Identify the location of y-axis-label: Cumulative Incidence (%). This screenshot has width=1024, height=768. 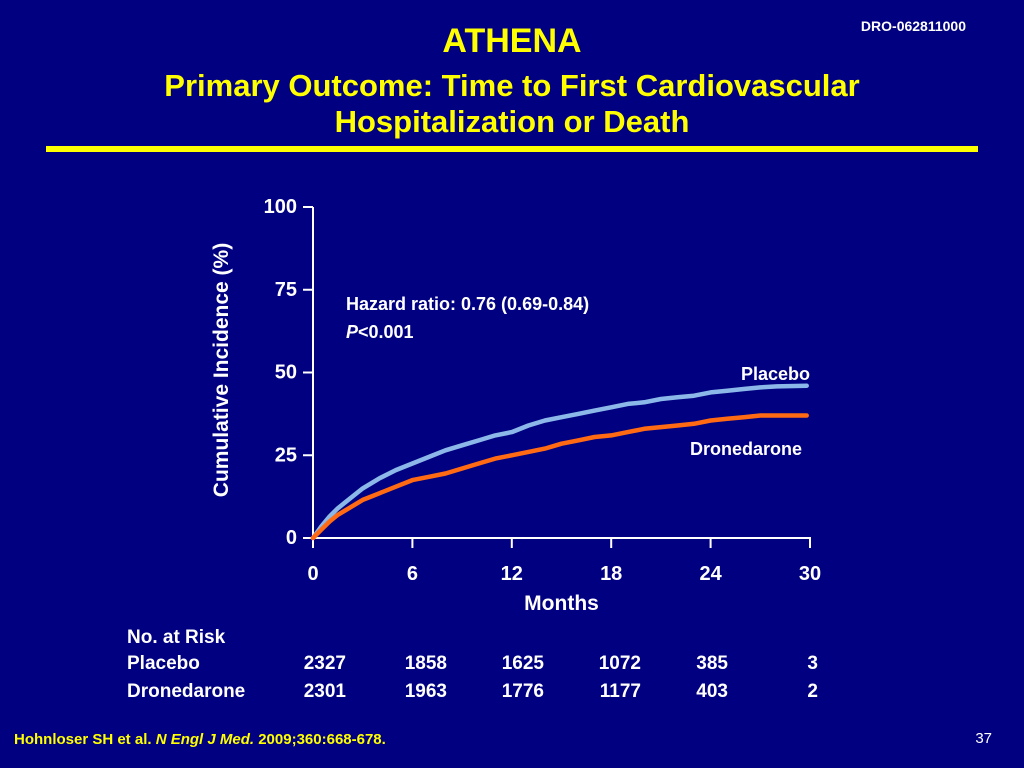
(221, 370).